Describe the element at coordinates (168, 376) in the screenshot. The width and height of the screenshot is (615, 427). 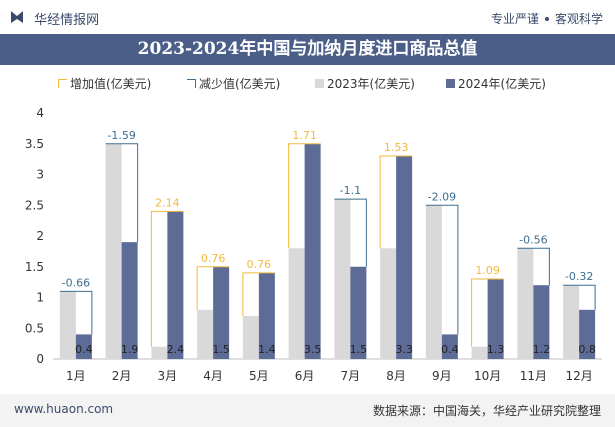
I see `x-tick-label: 3月` at that location.